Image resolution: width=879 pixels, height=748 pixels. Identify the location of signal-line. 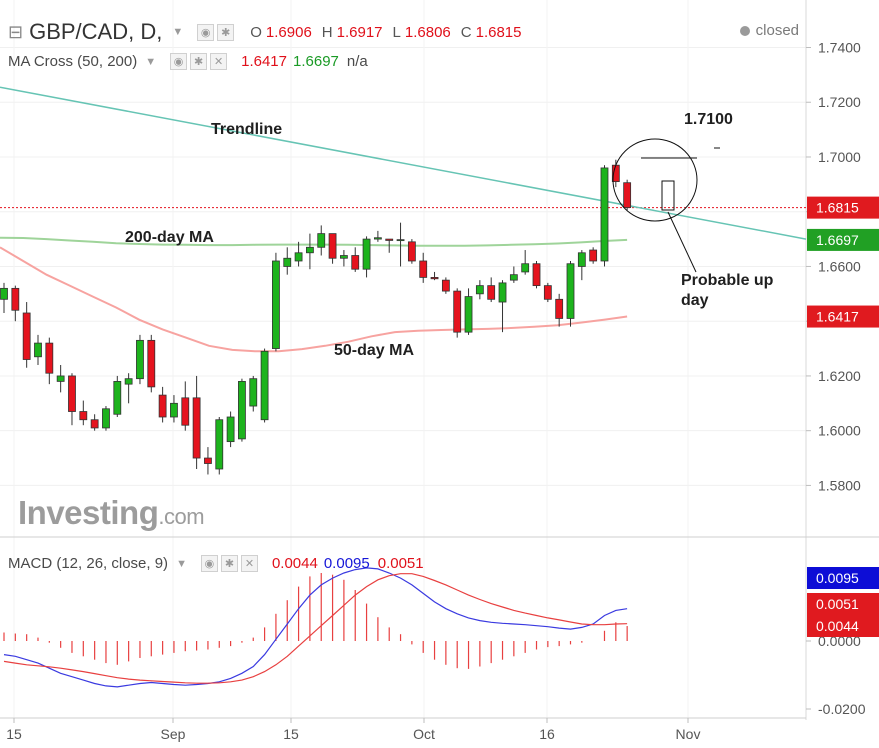
(315, 628).